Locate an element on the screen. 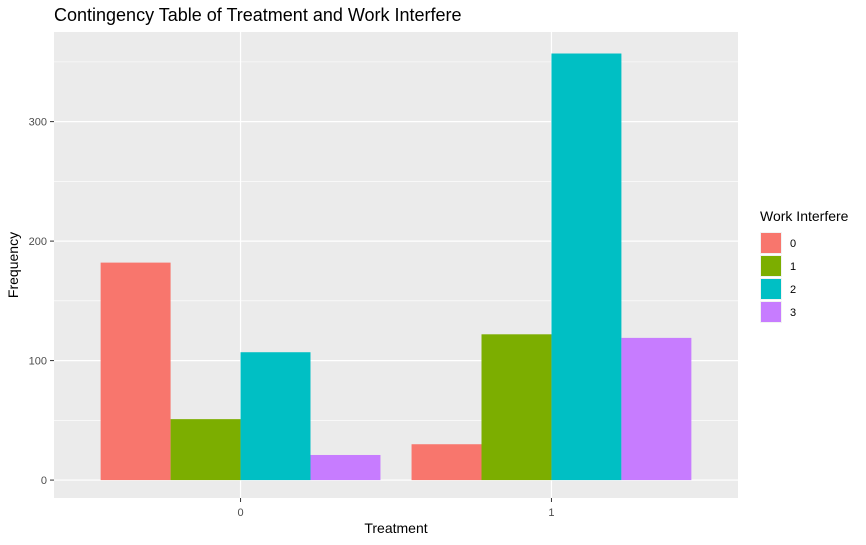 Image resolution: width=866 pixels, height=545 pixels. y-tick-label: 100 is located at coordinates (38, 362).